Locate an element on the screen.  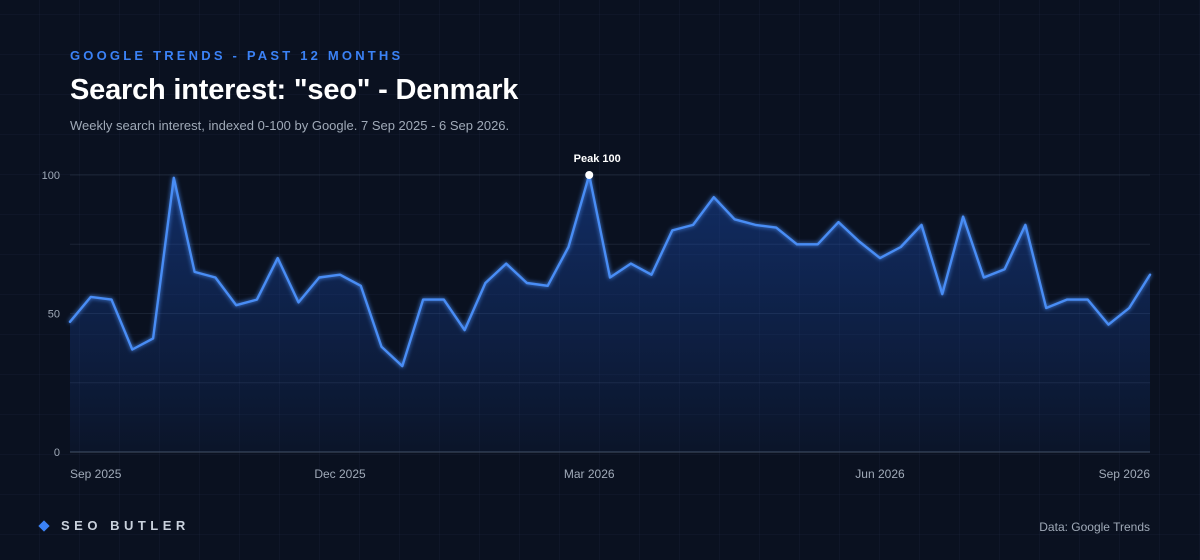
x-tick-label: Jun 2026 is located at coordinates (880, 474).